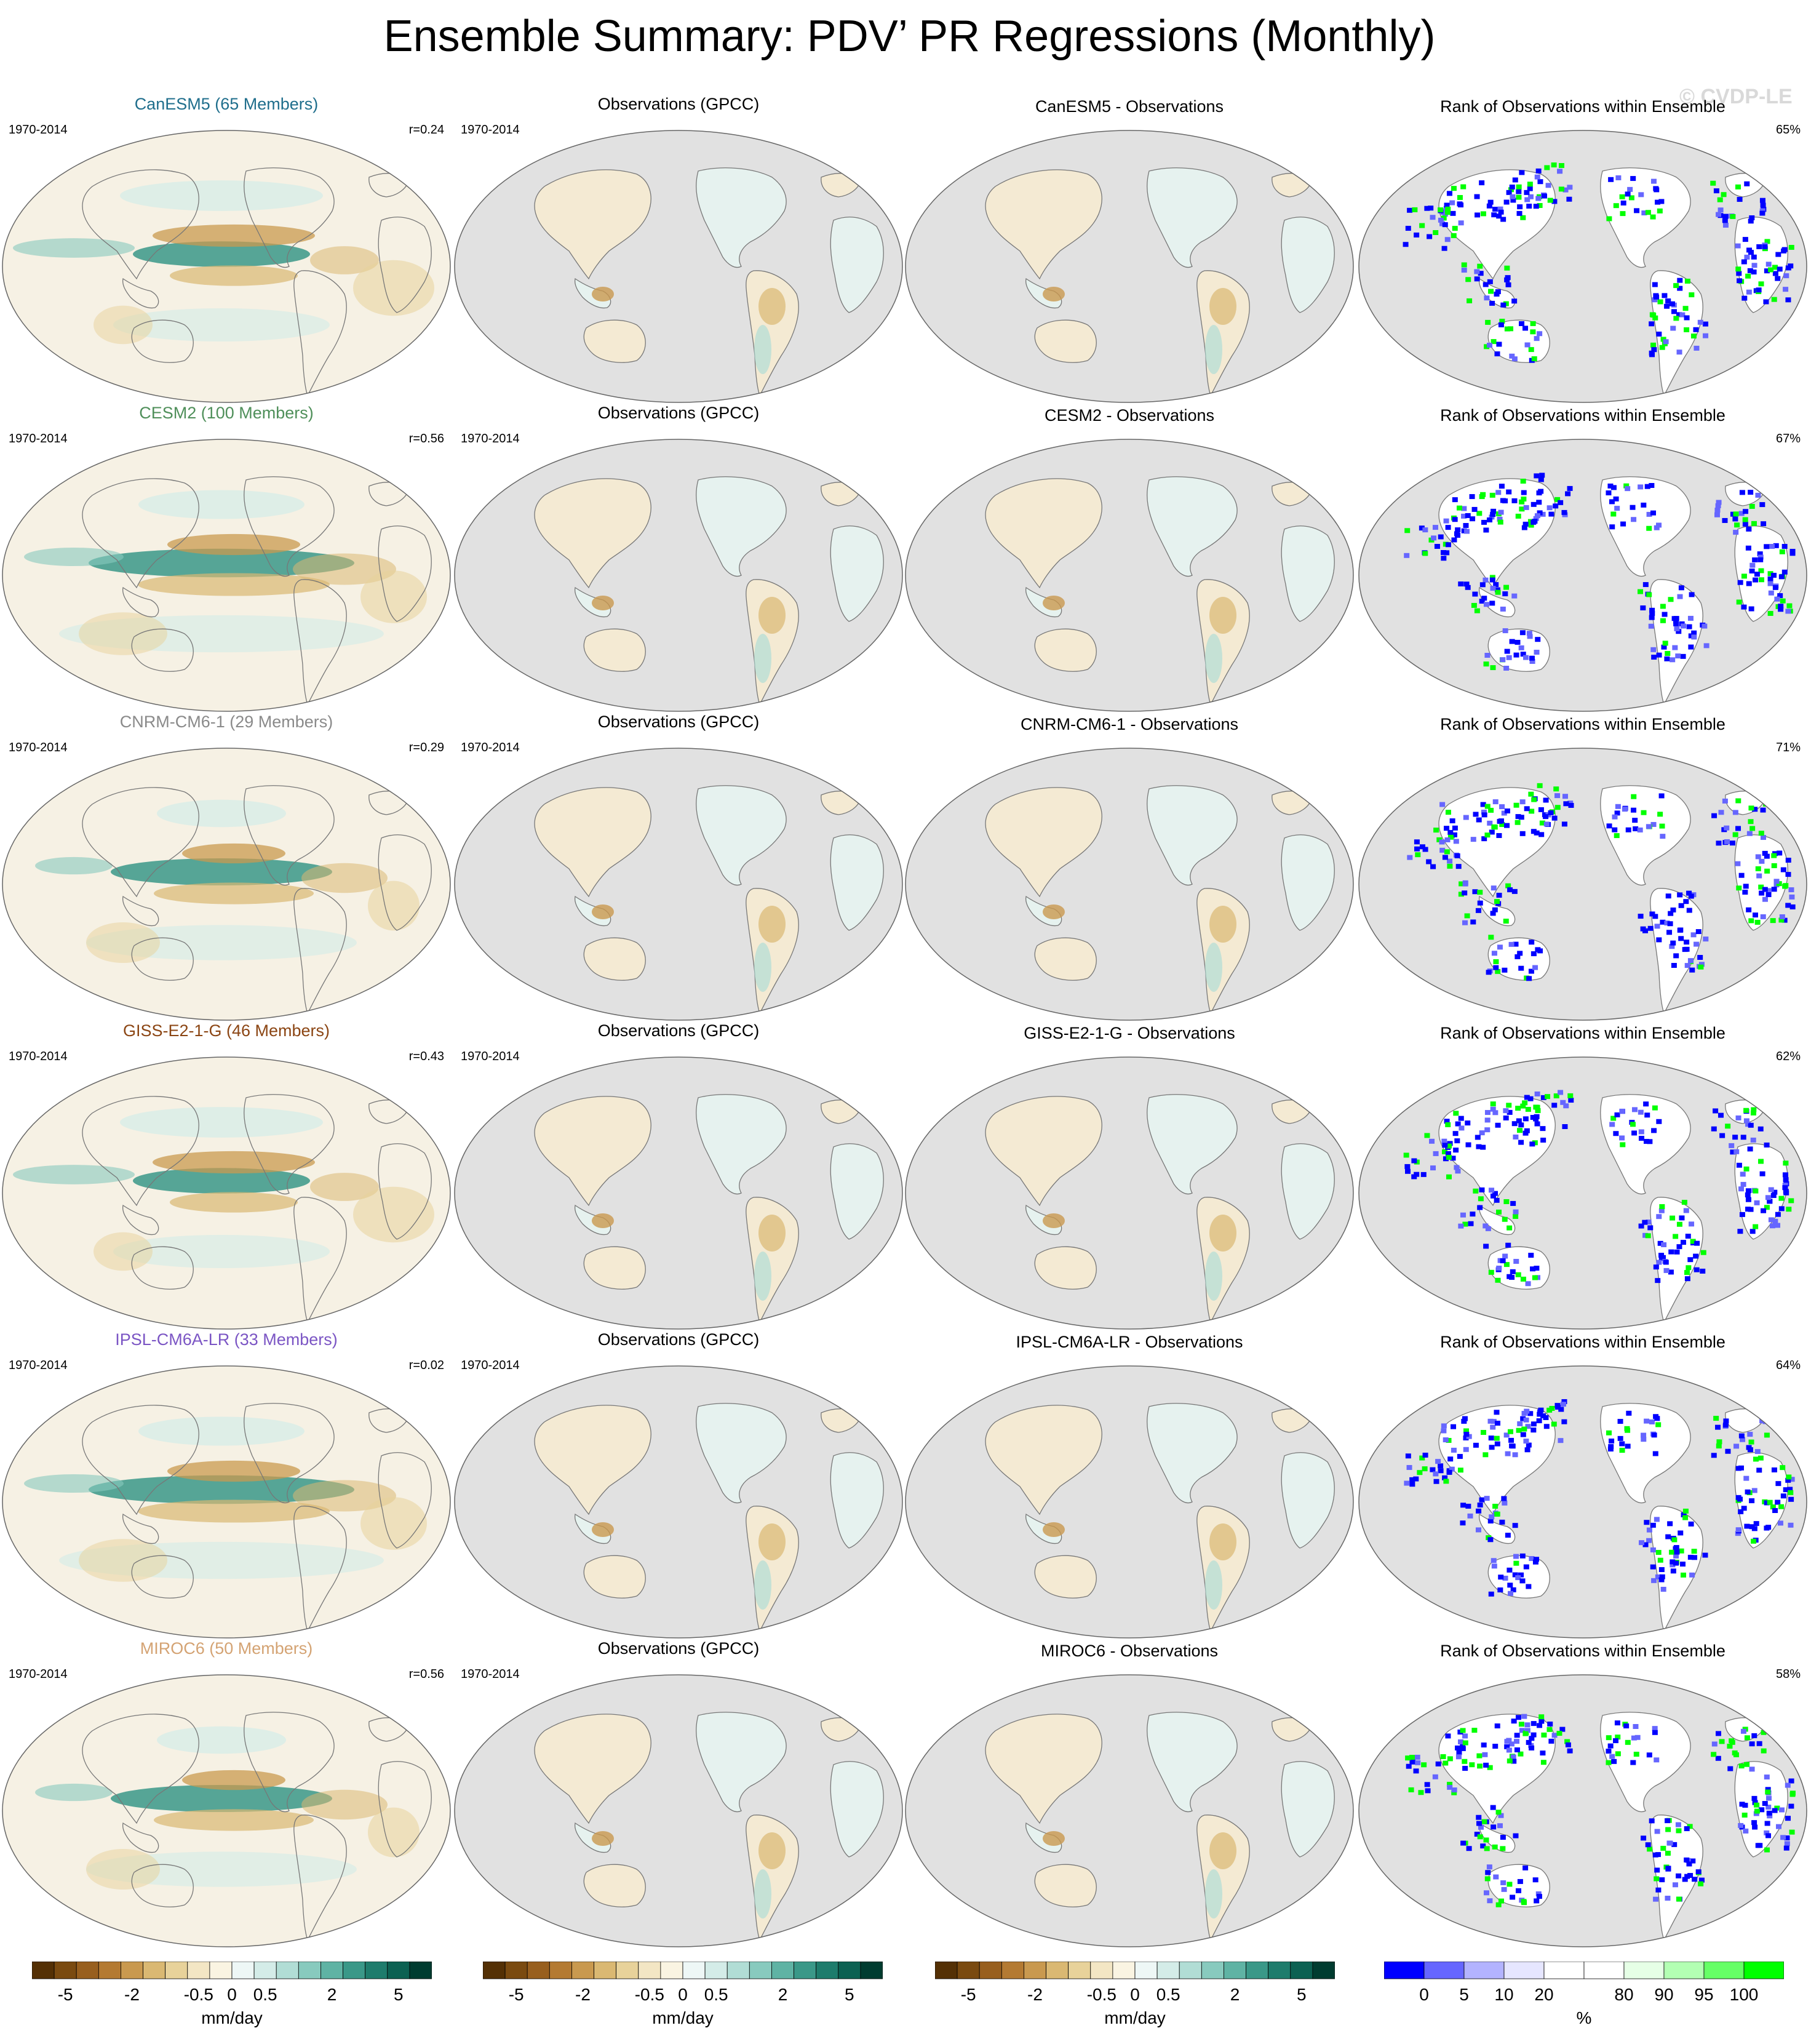  I want to click on model-title: CNRM-CM6-1 (29 Members), so click(226, 722).